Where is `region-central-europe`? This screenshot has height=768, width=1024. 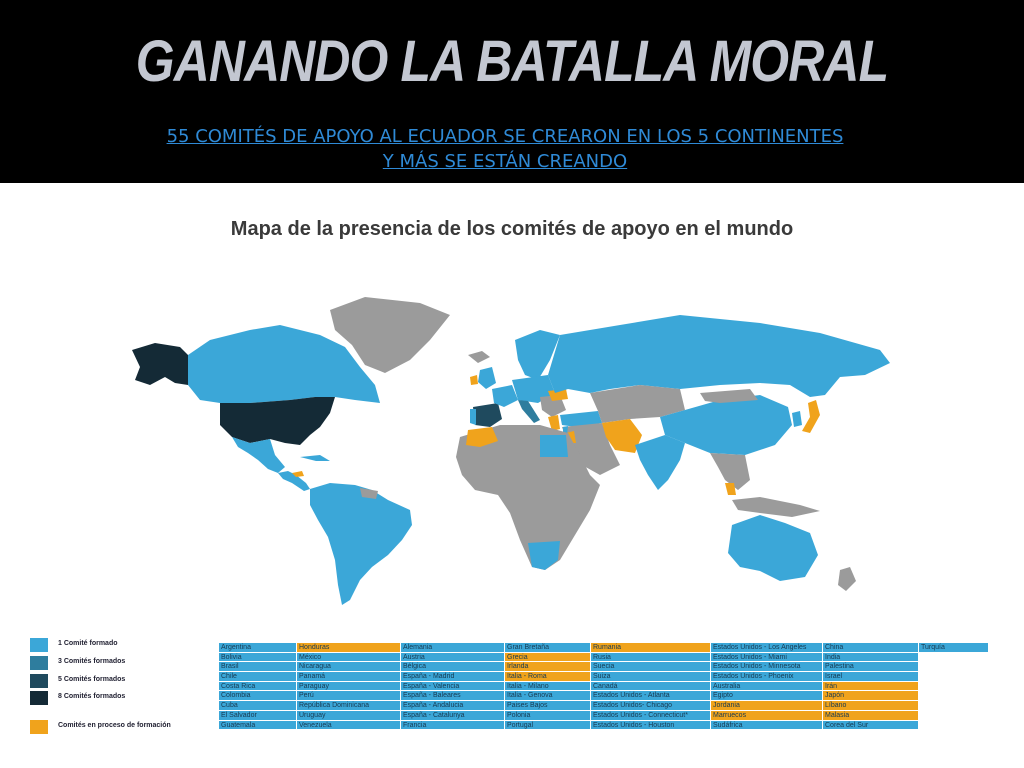 region-central-europe is located at coordinates (533, 389).